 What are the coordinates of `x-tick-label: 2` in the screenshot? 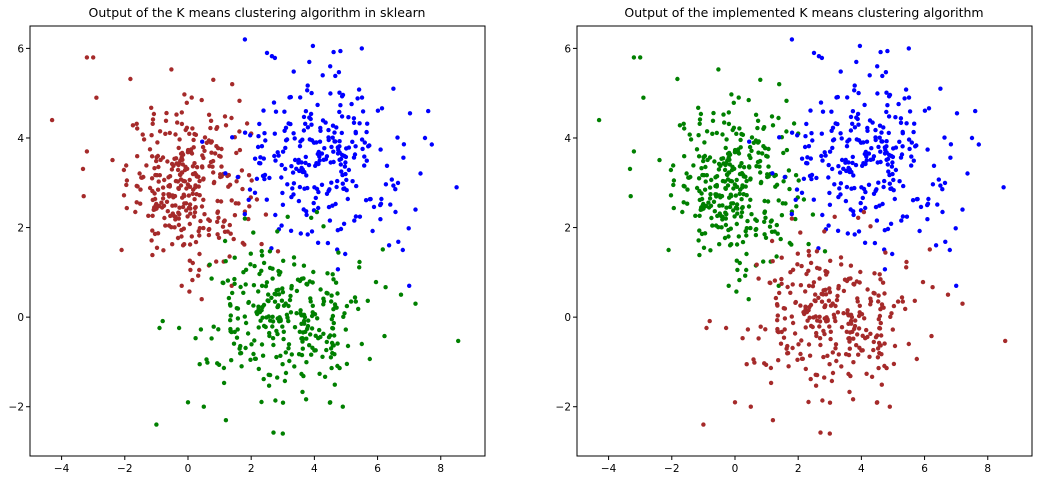 It's located at (251, 469).